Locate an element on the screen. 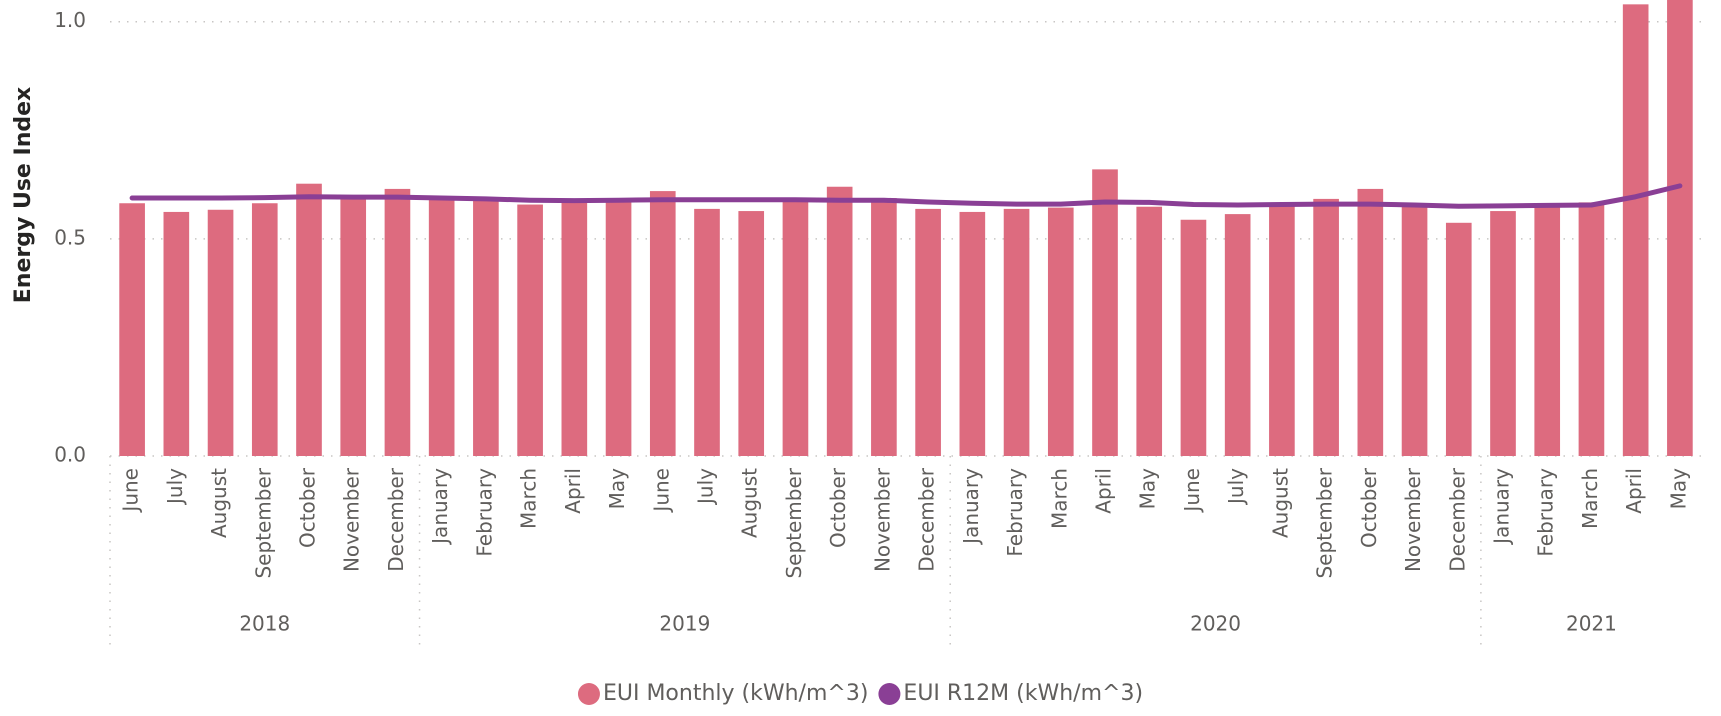  y-axis-title: Energy Use Index is located at coordinates (23, 195).